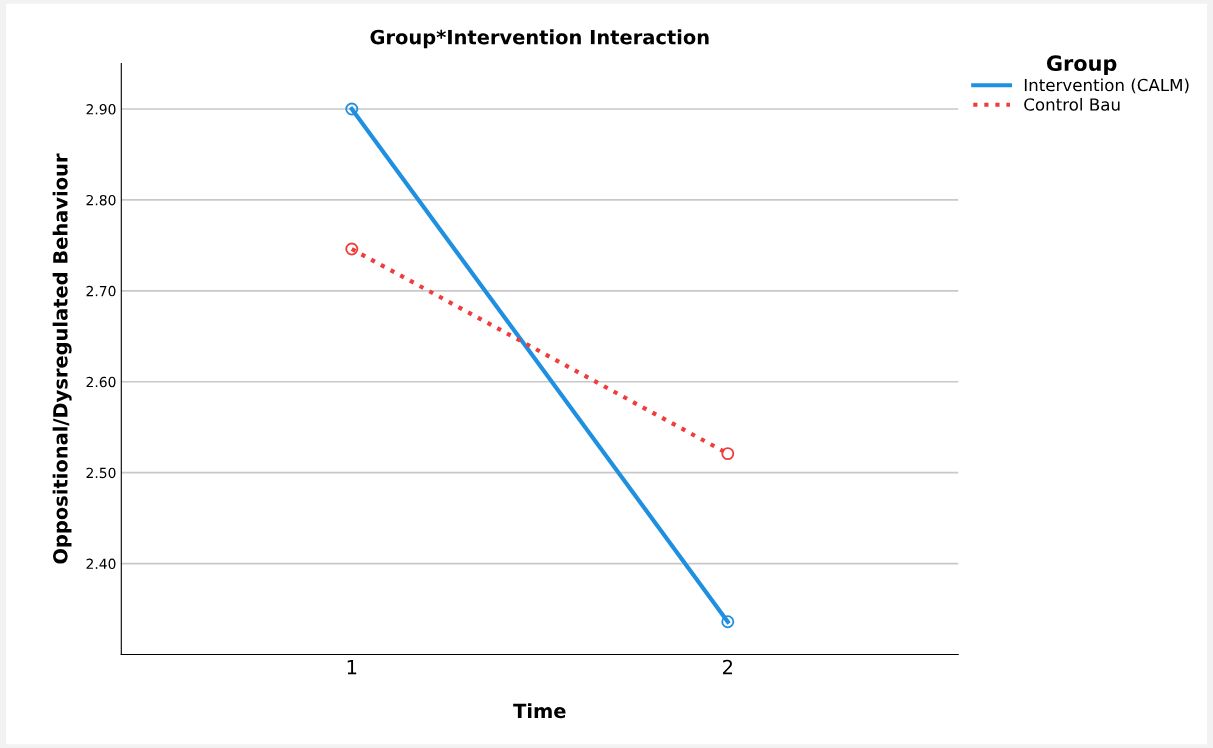 Image resolution: width=1213 pixels, height=748 pixels. I want to click on legend-label: Intervention (CALM), so click(1106, 86).